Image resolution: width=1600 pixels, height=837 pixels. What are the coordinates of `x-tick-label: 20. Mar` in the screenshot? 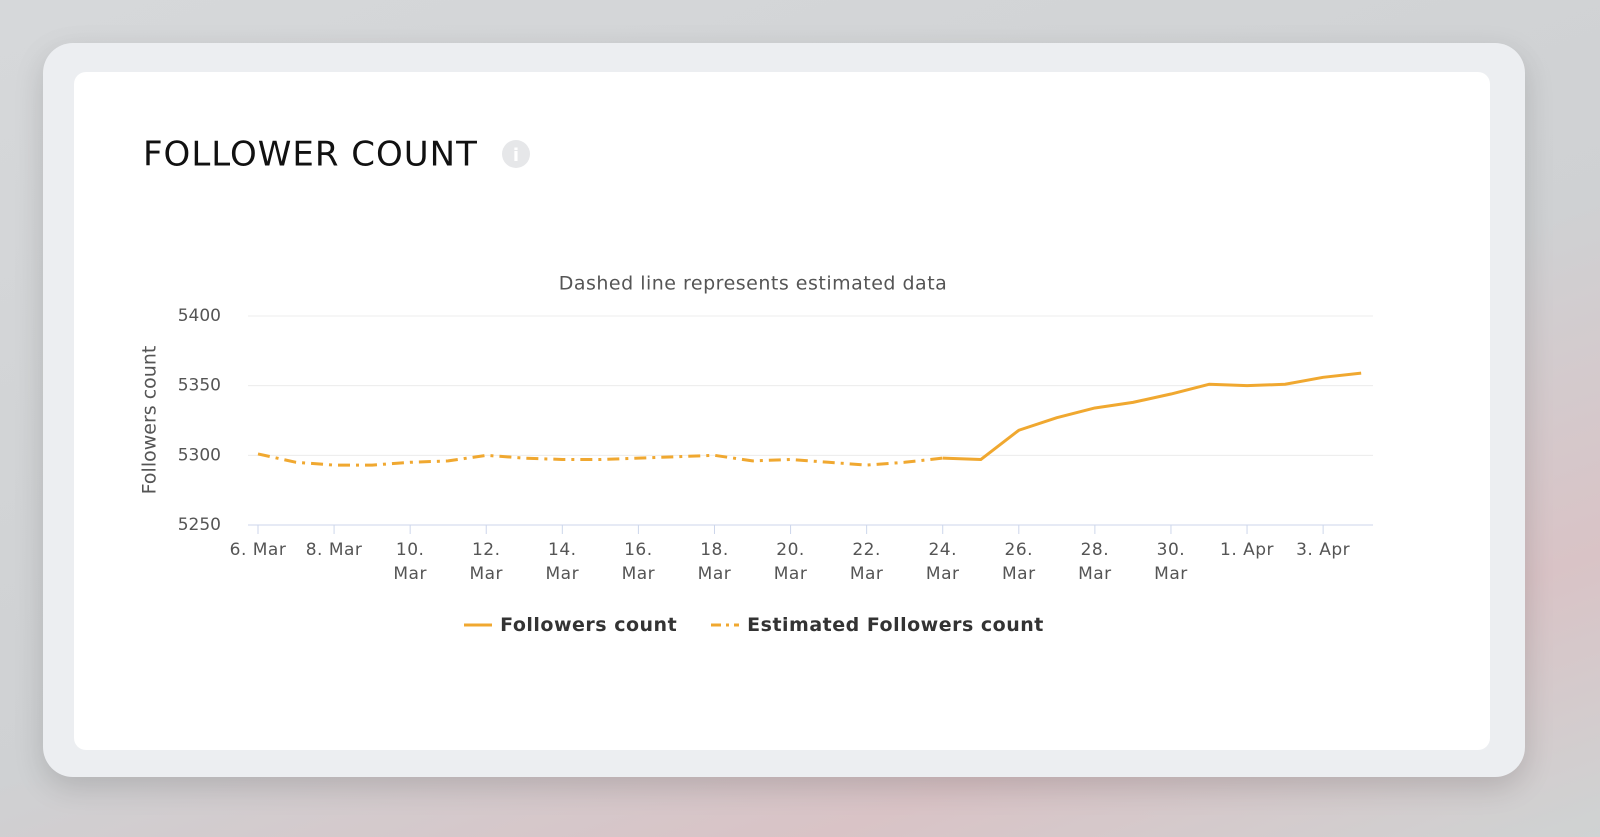 It's located at (790, 562).